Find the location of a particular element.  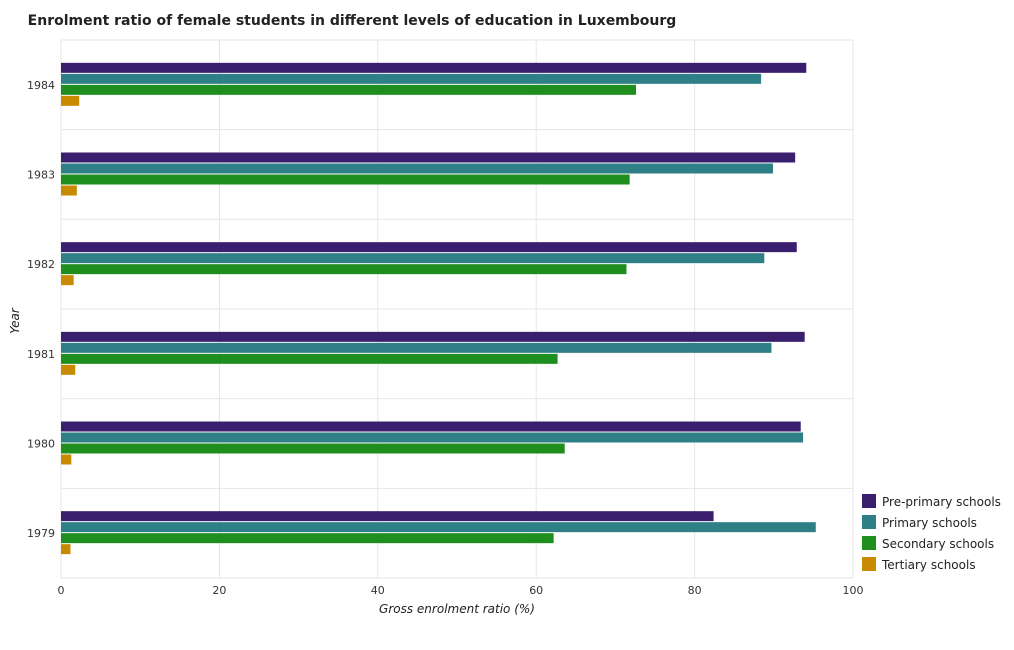

bar-primary-schools-1981 is located at coordinates (416, 347).